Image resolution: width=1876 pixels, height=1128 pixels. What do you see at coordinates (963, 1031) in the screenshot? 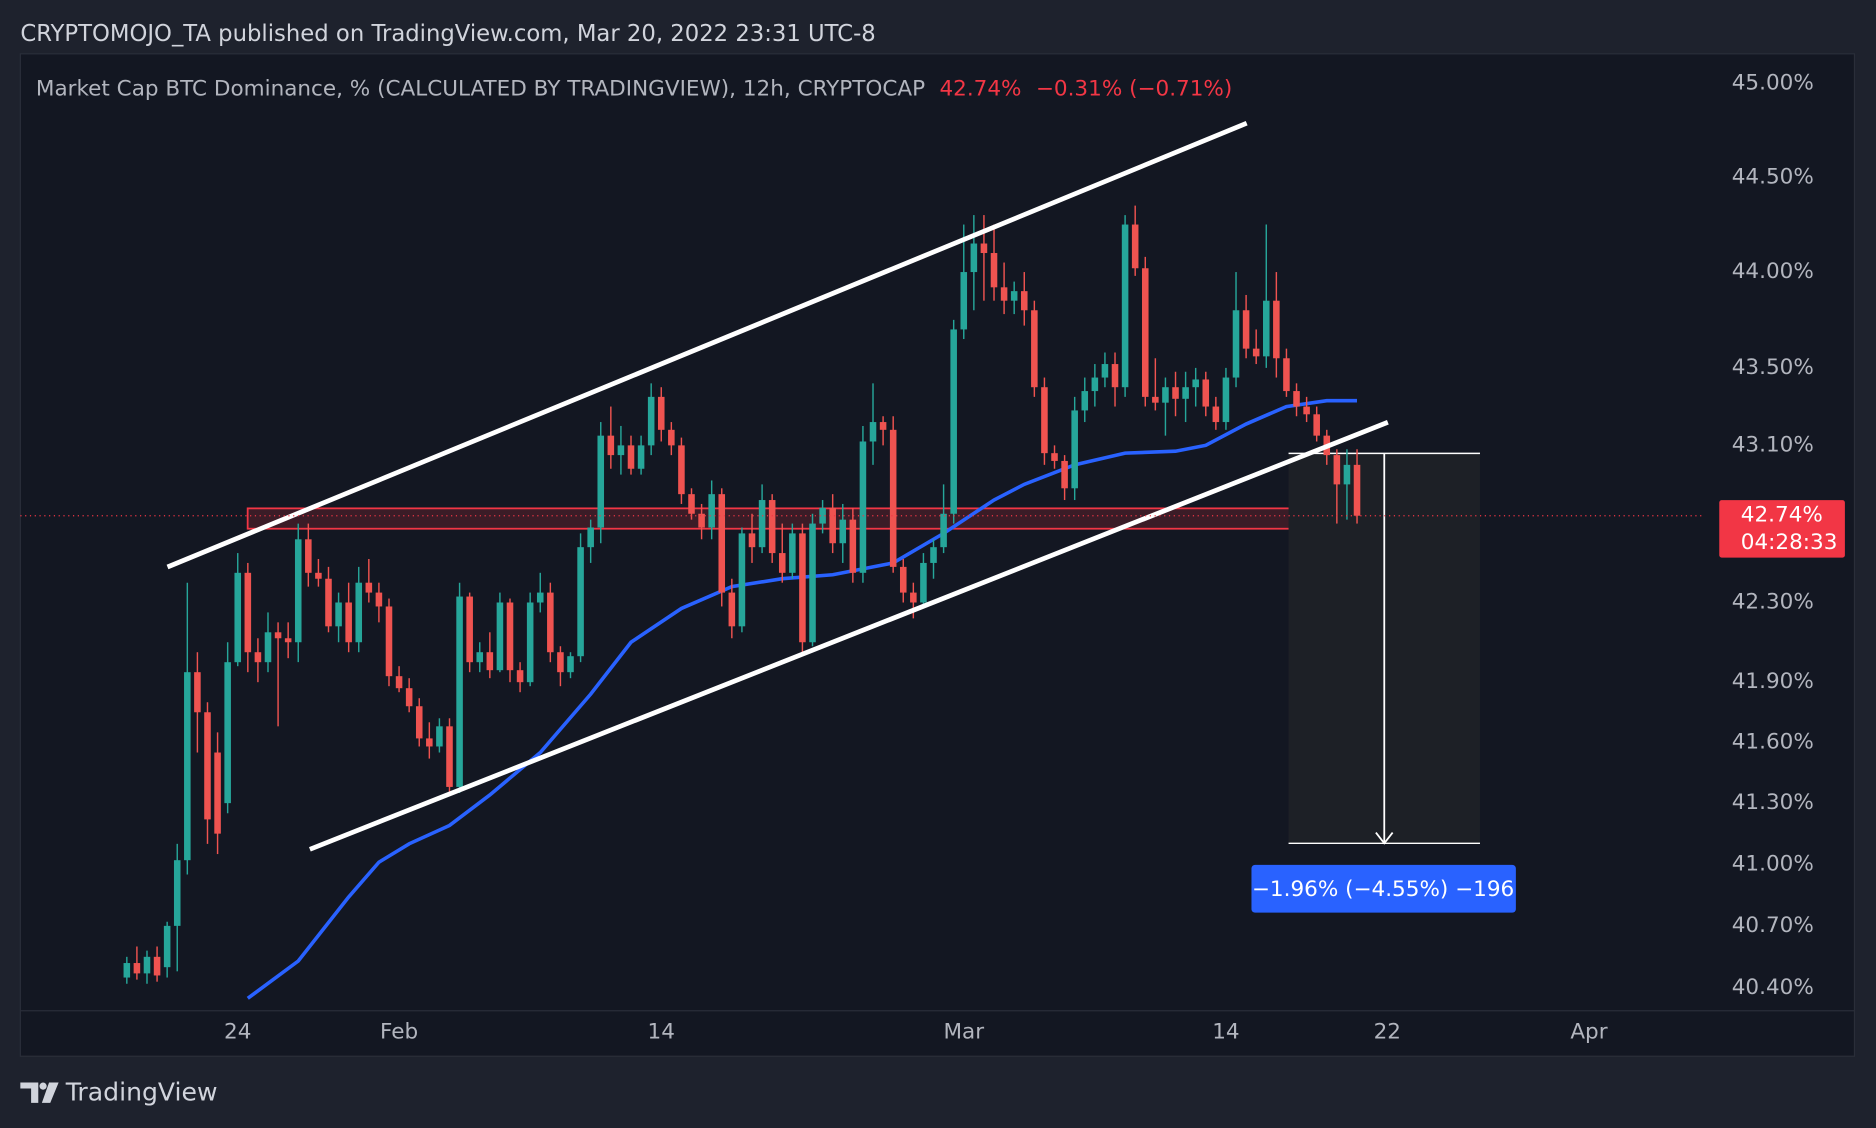
I see `x-tick-label: Mar` at bounding box center [963, 1031].